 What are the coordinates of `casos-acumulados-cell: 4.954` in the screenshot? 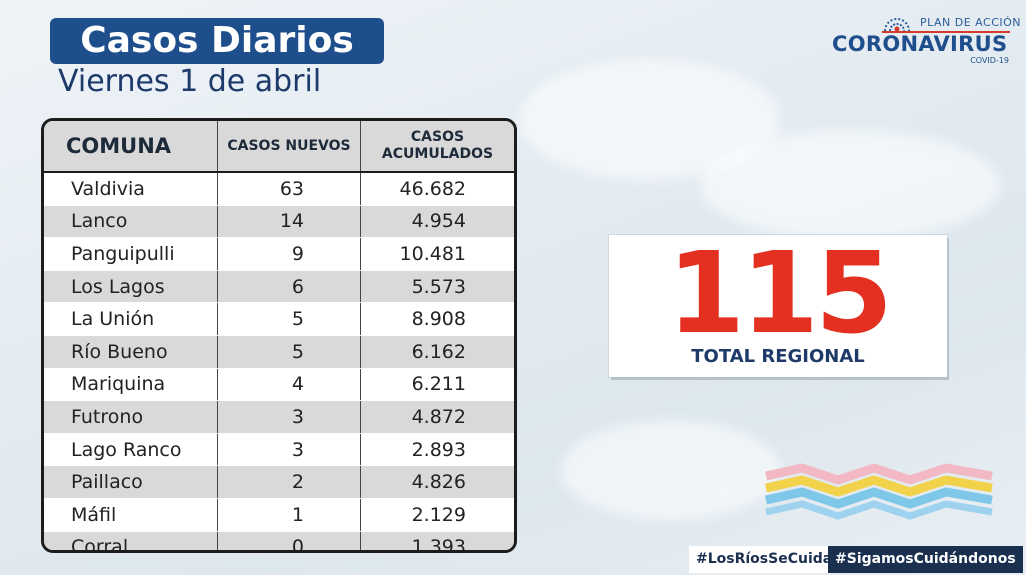 It's located at (437, 222).